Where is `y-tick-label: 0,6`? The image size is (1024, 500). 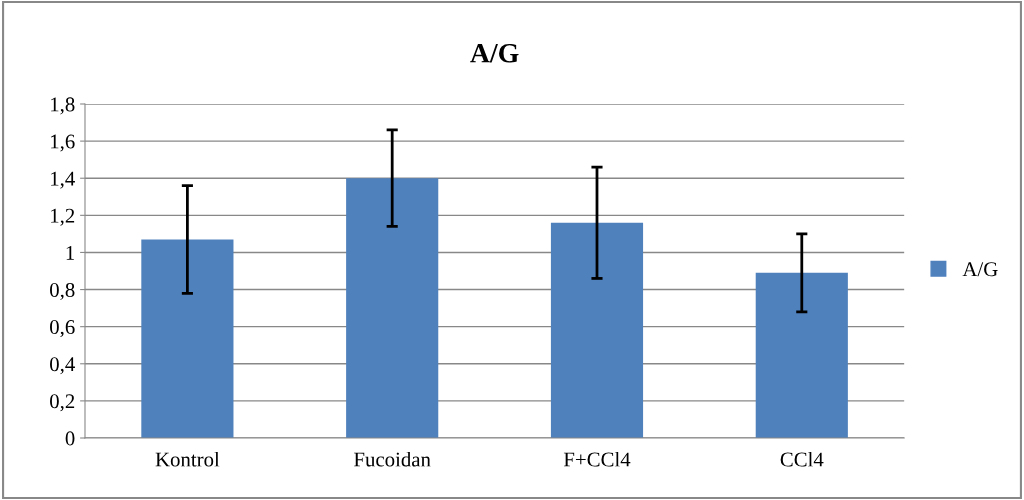 y-tick-label: 0,6 is located at coordinates (62, 329).